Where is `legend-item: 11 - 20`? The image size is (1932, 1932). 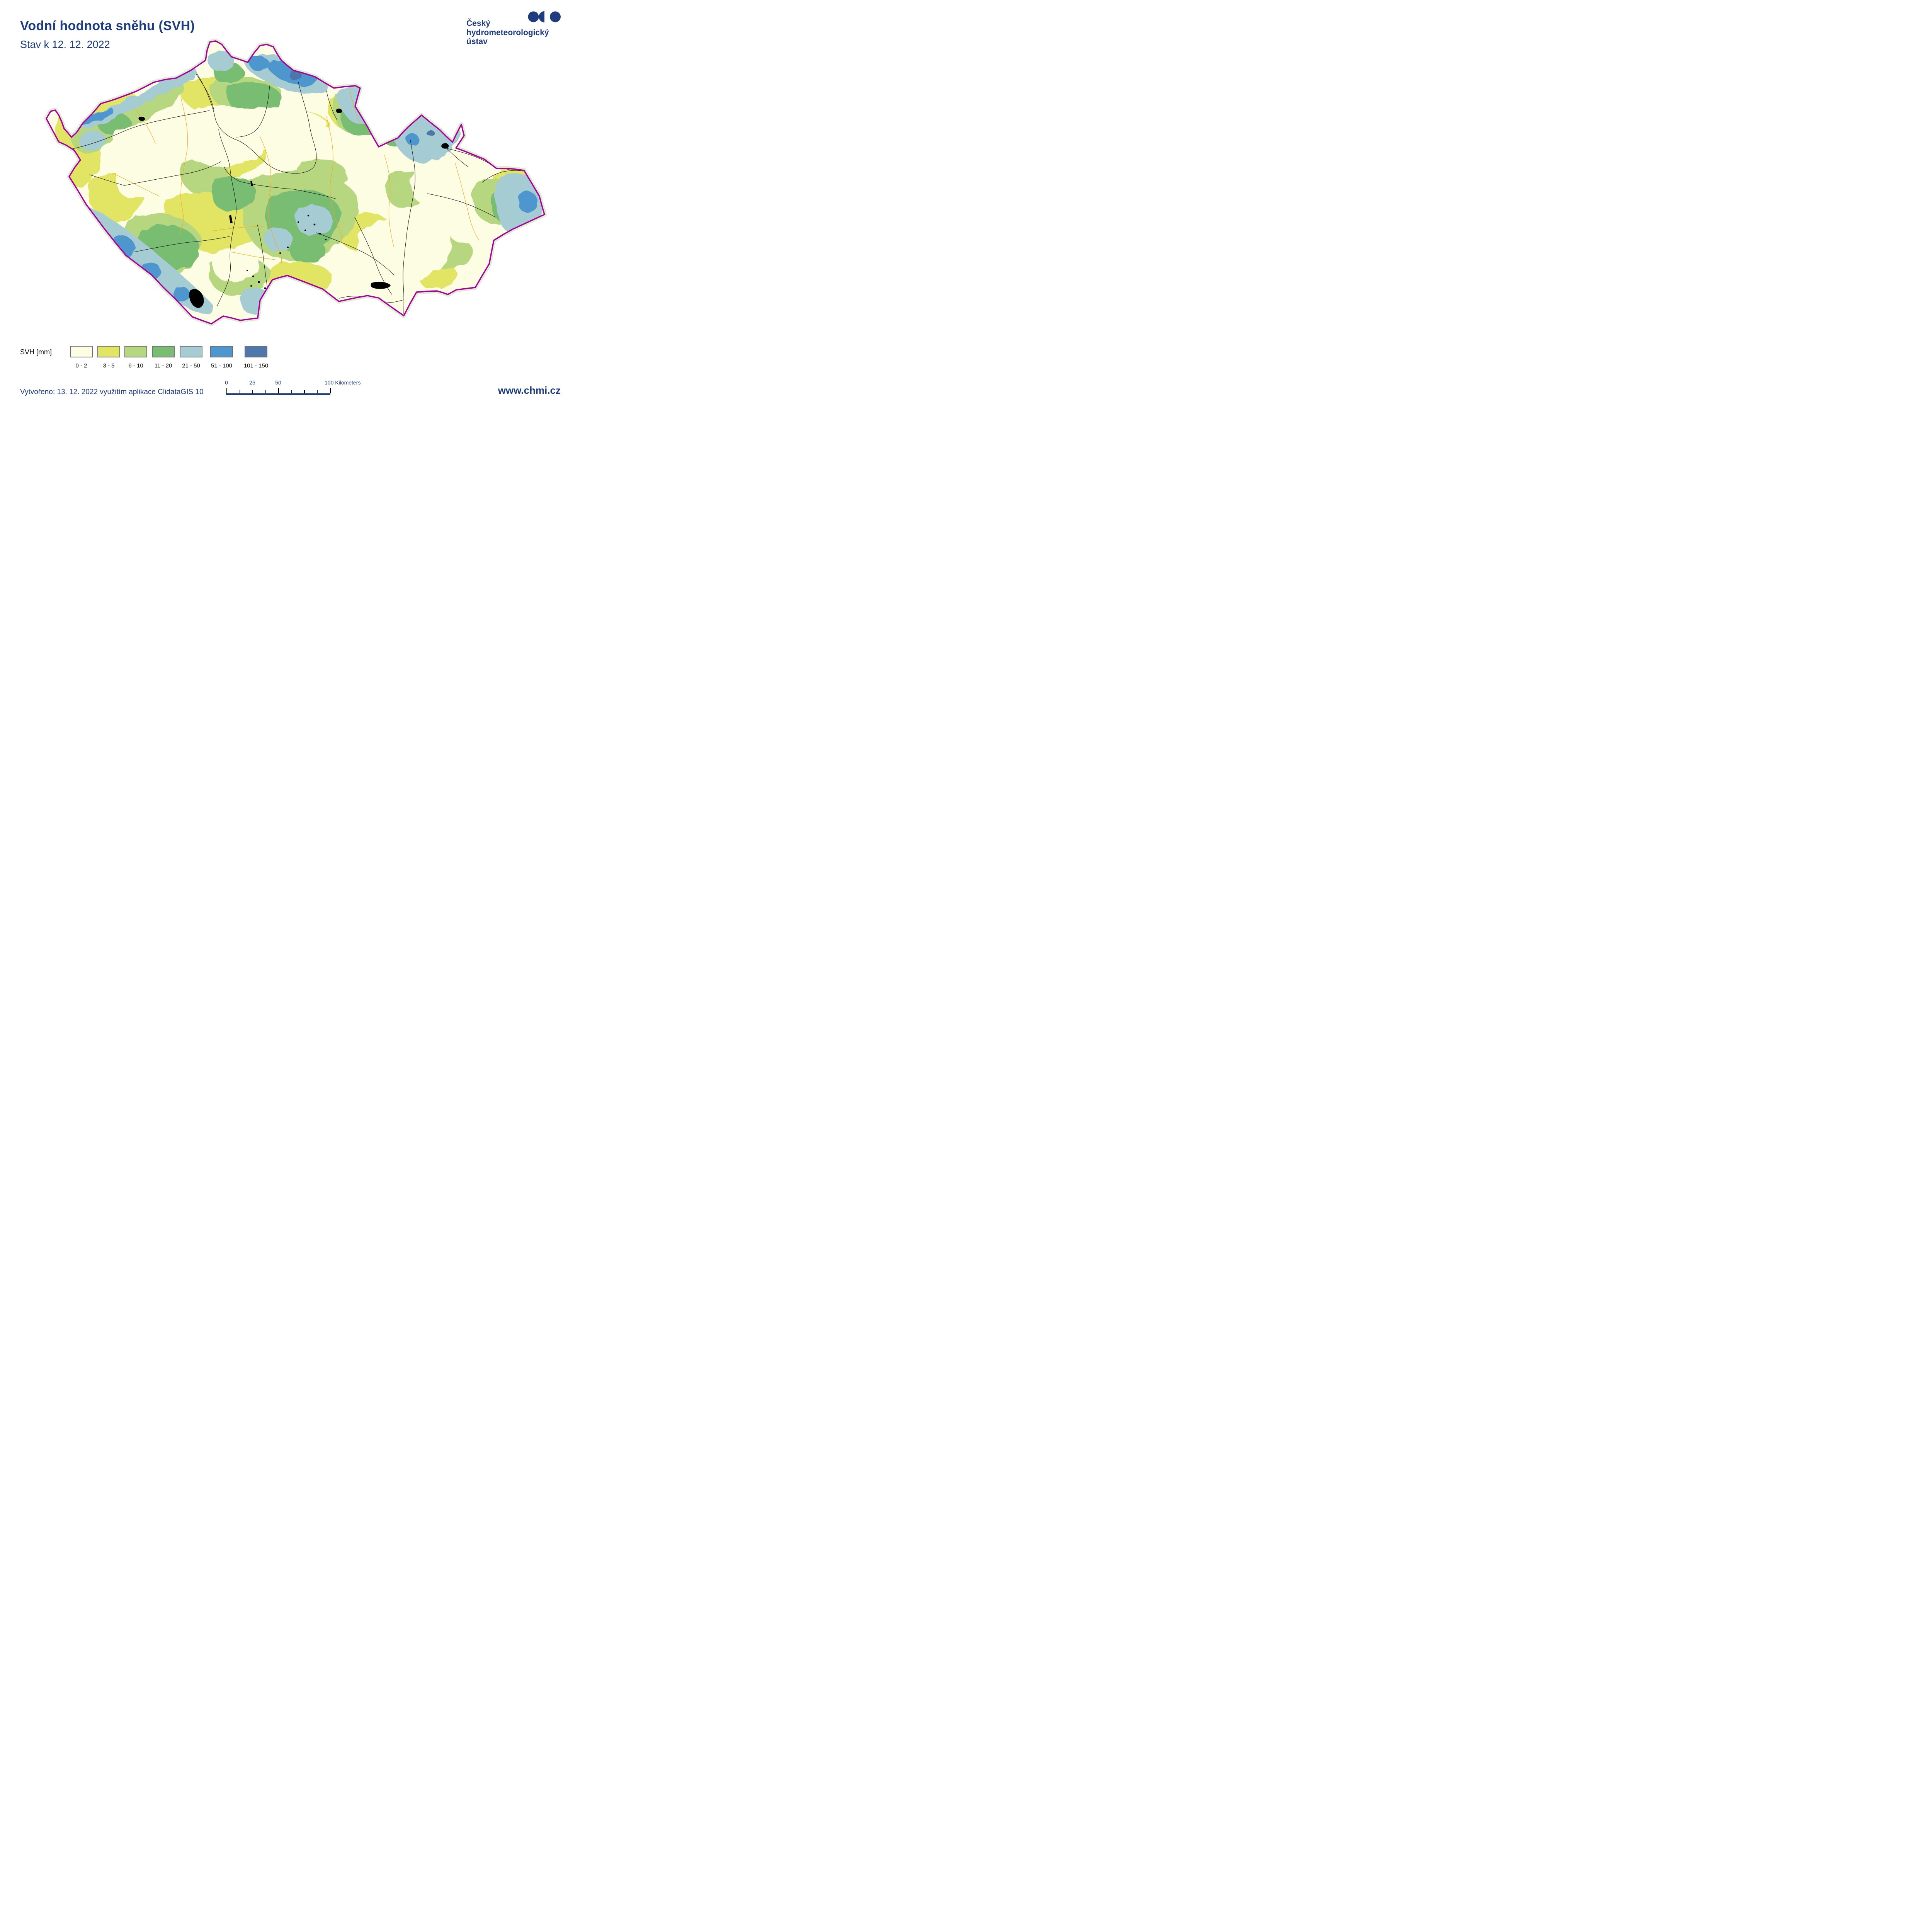 legend-item: 11 - 20 is located at coordinates (163, 358).